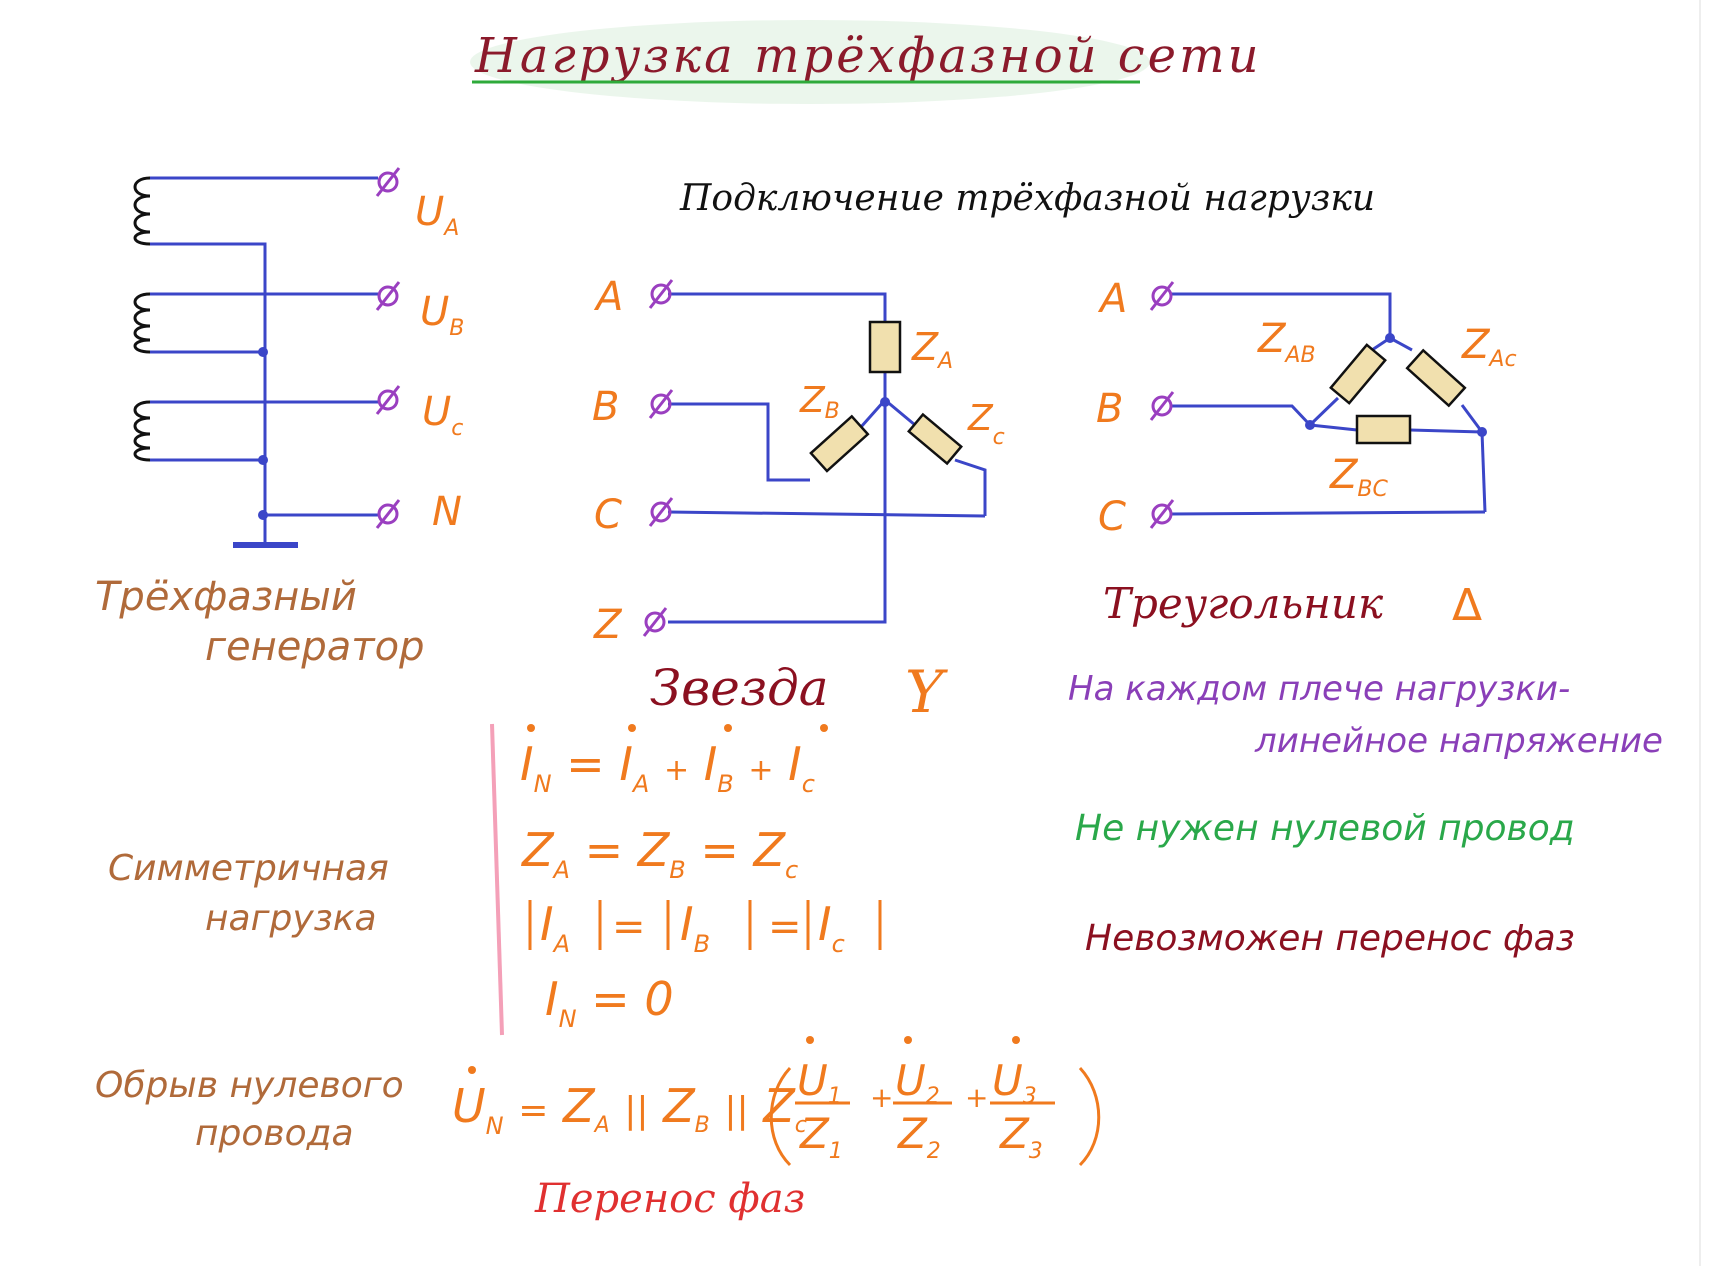 The height and width of the screenshot is (1266, 1716). What do you see at coordinates (1708, 633) in the screenshot?
I see `board-edge` at bounding box center [1708, 633].